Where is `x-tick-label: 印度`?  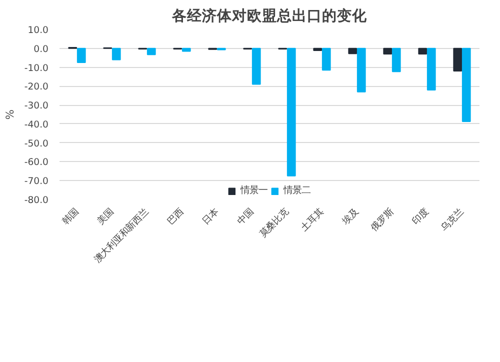
x-tick-label: 印度 is located at coordinates (420, 217).